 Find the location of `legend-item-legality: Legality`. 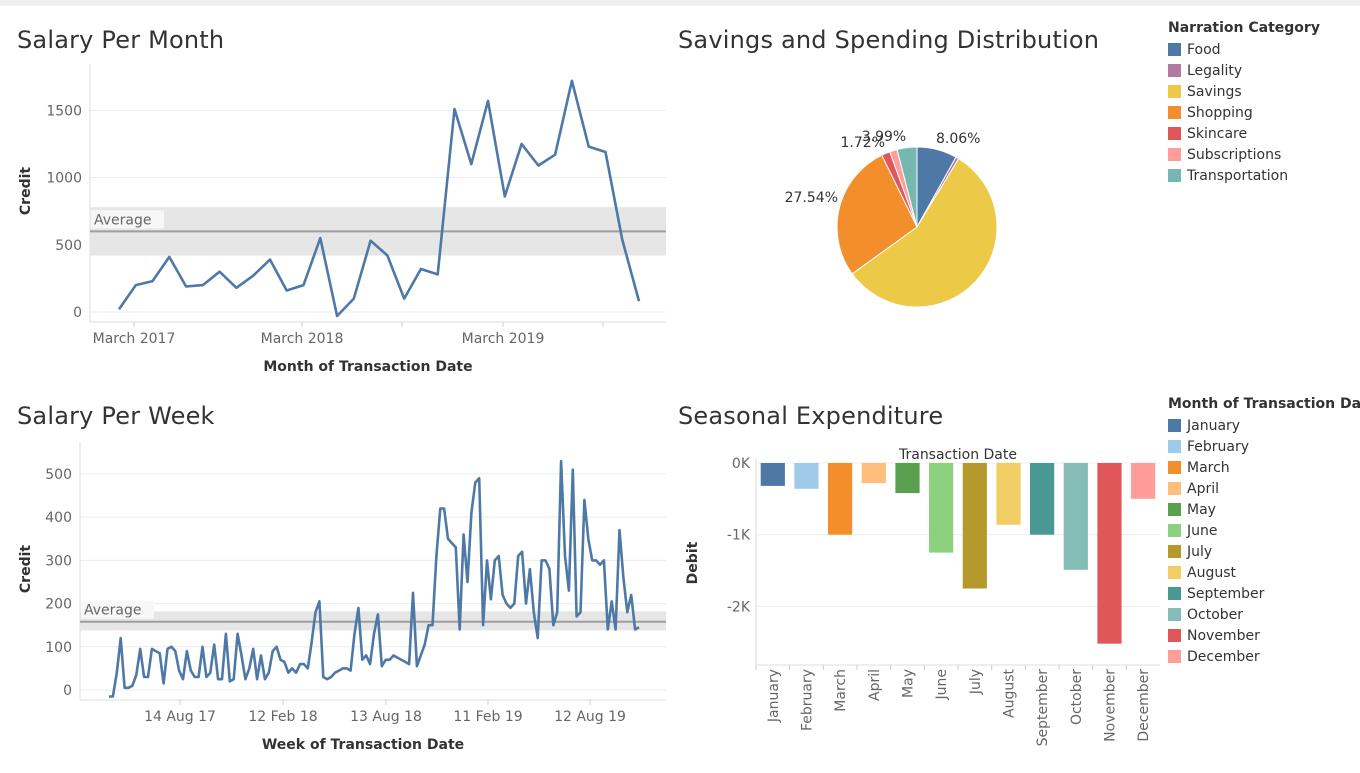

legend-item-legality: Legality is located at coordinates (1244, 70).